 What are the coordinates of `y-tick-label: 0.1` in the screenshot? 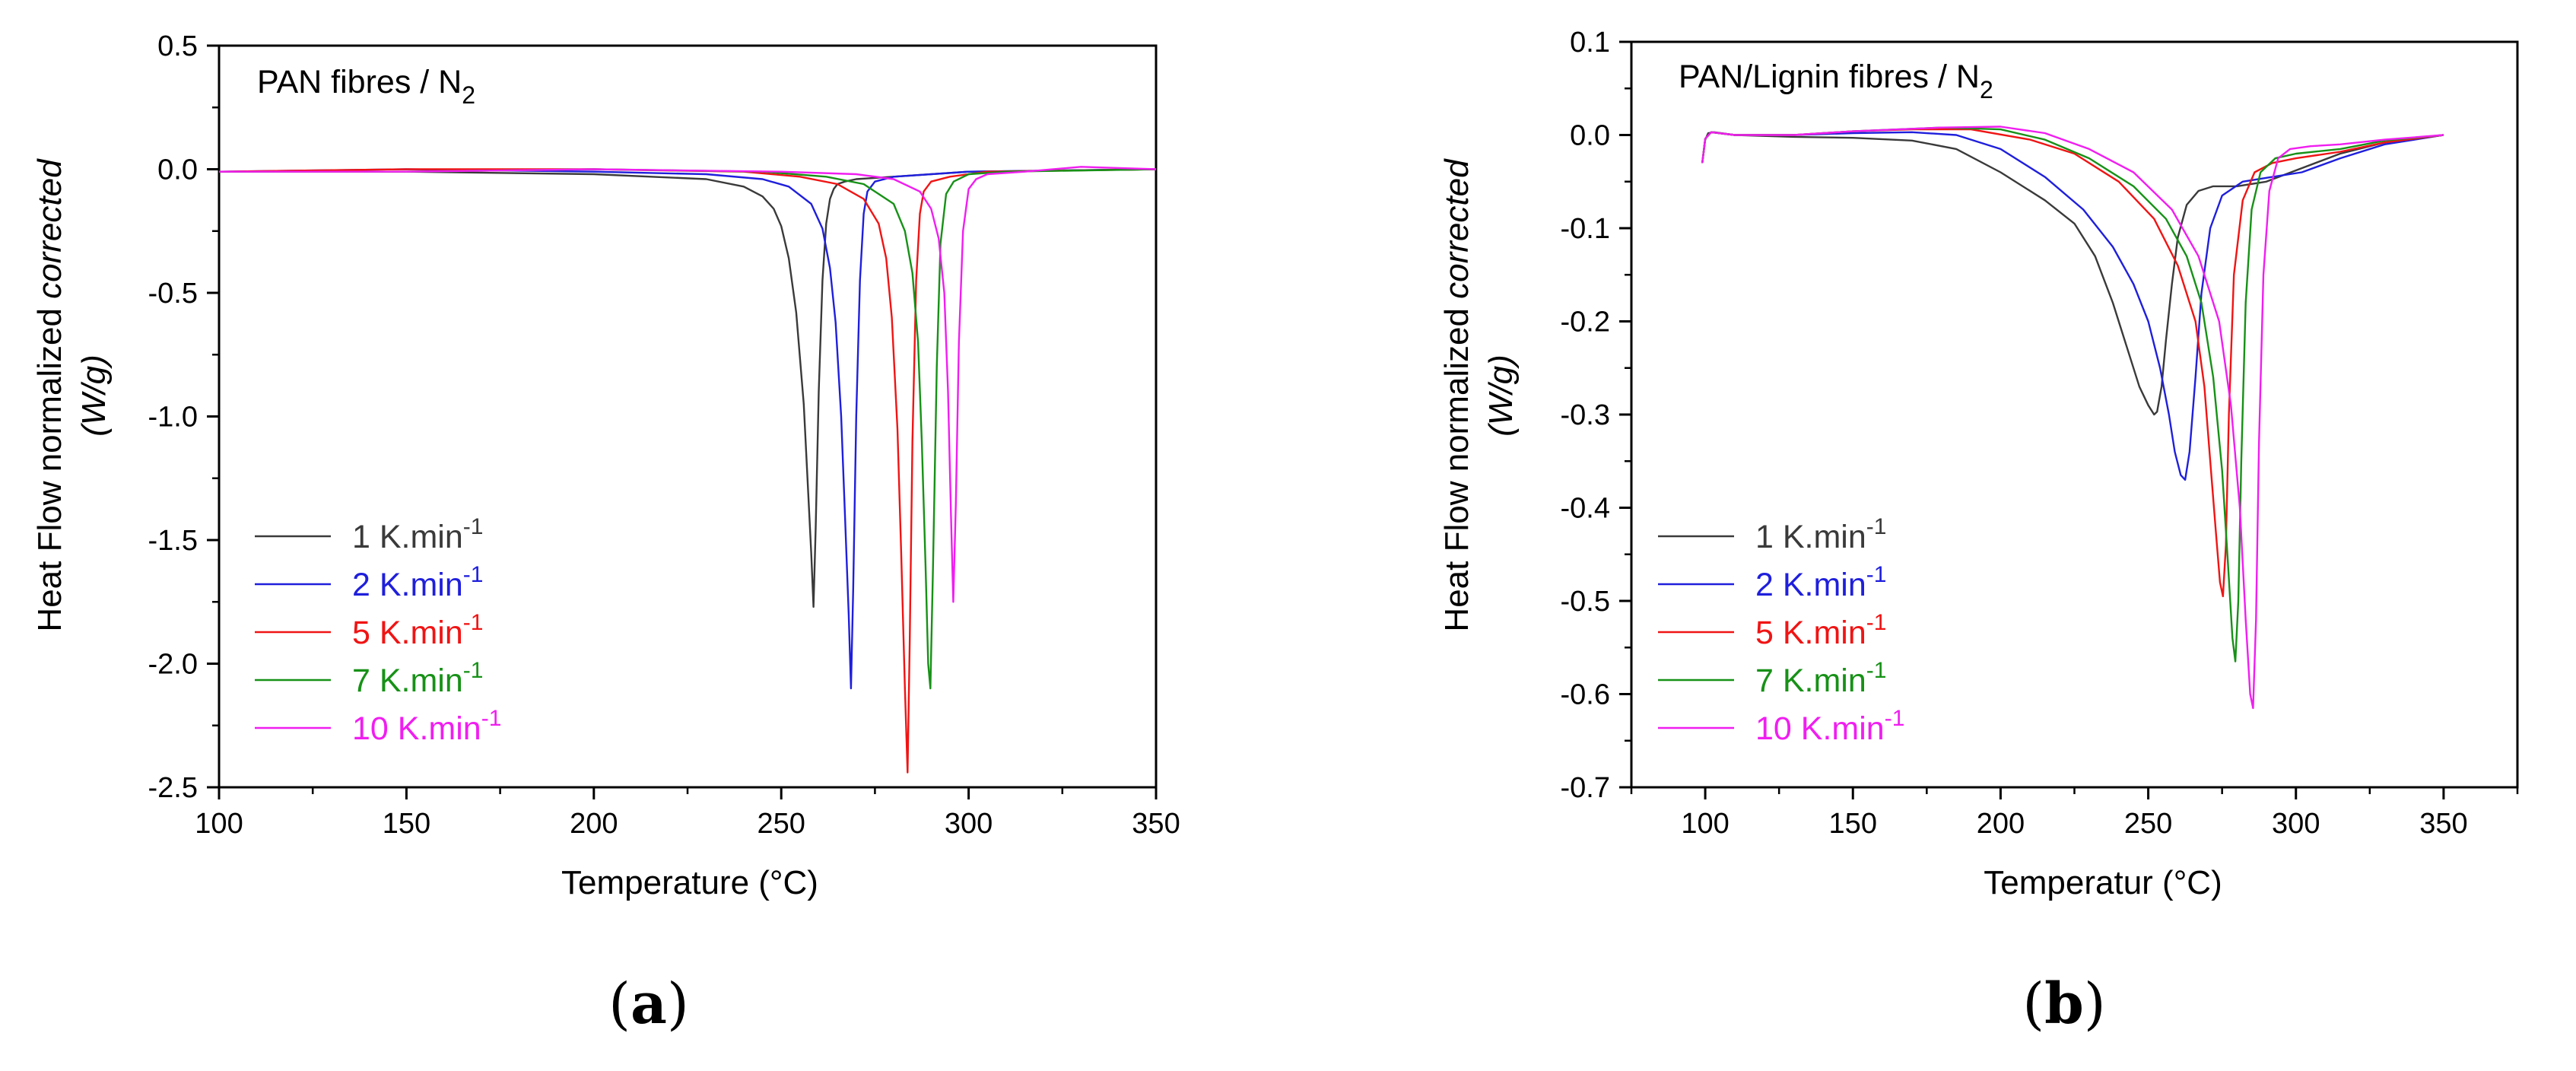 It's located at (1590, 43).